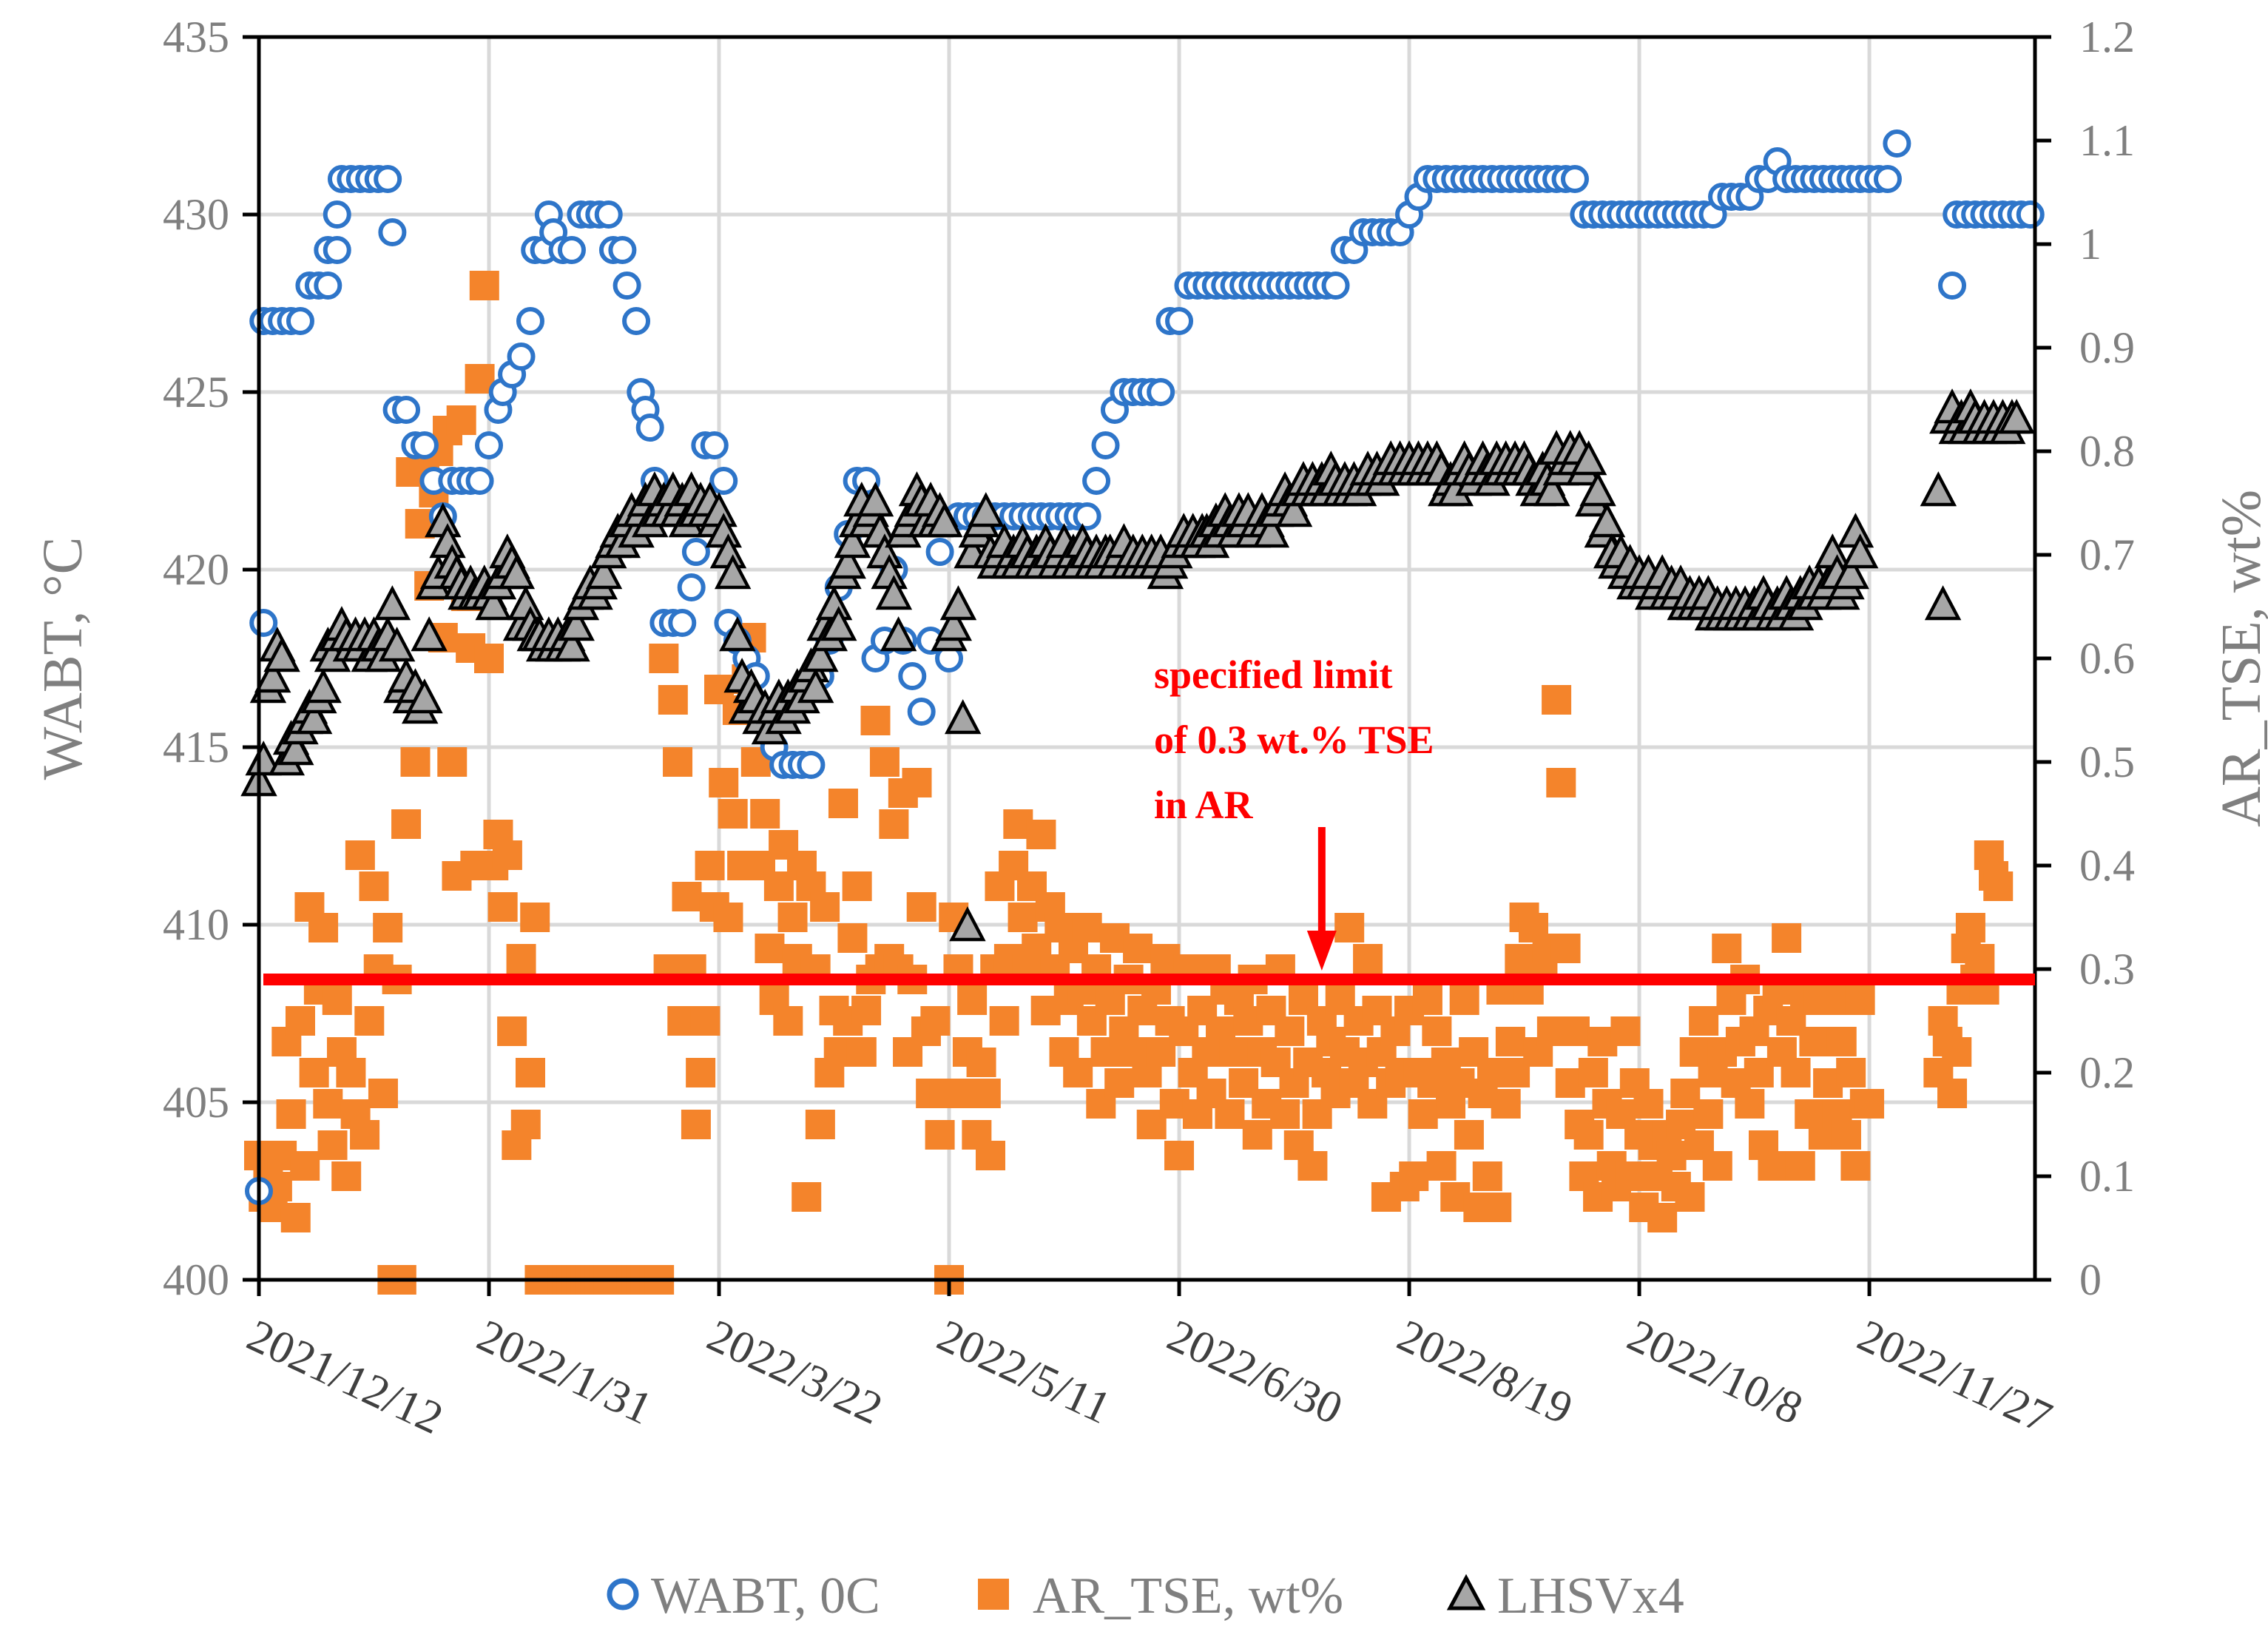  Describe the element at coordinates (2090, 244) in the screenshot. I see `y2-tick-label: 1` at that location.